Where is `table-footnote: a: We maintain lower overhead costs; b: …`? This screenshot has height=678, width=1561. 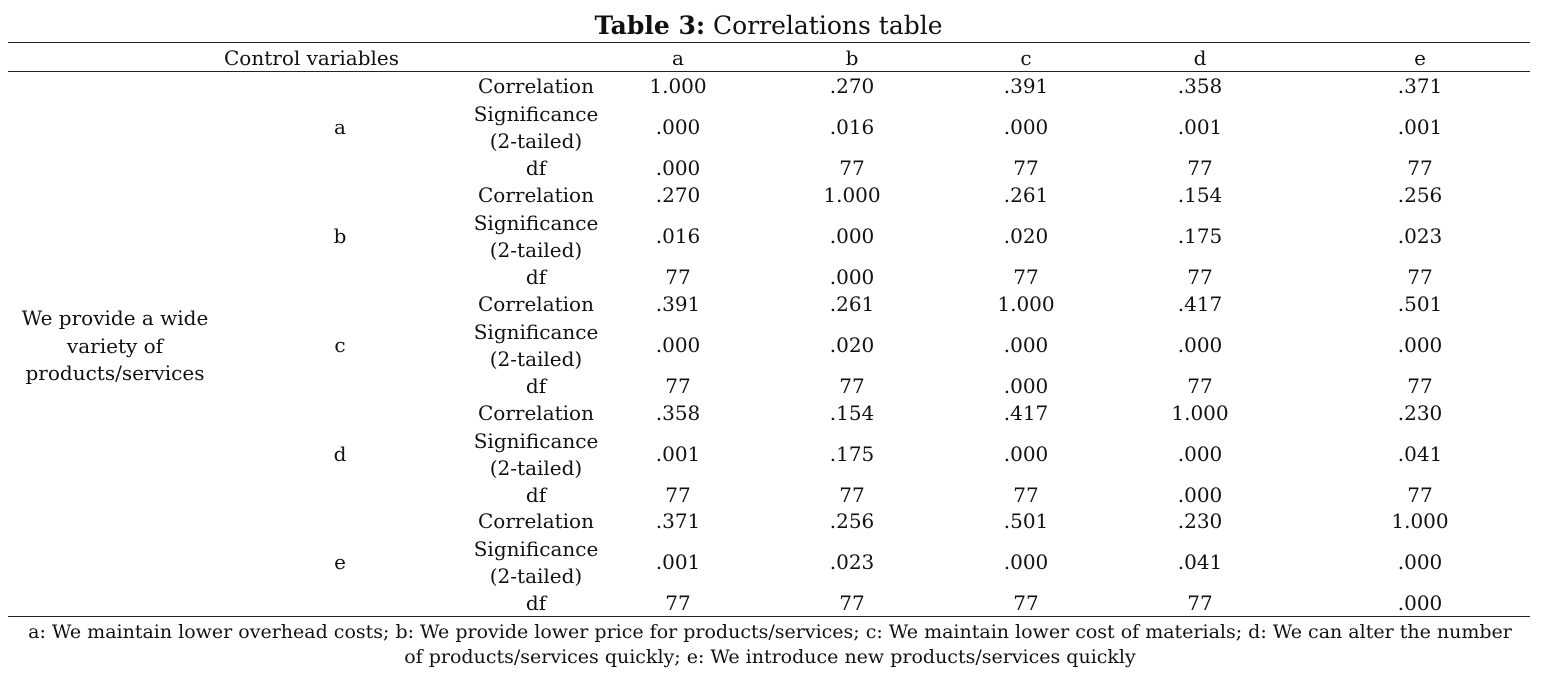
table-footnote: a: We maintain lower overhead costs; b: … is located at coordinates (770, 644).